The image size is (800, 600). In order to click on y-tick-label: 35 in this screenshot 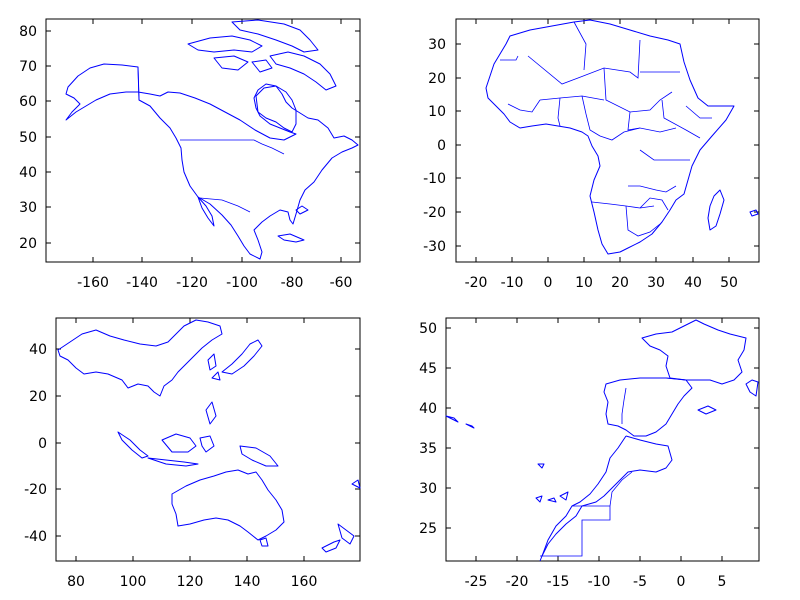, I will do `click(428, 449)`.